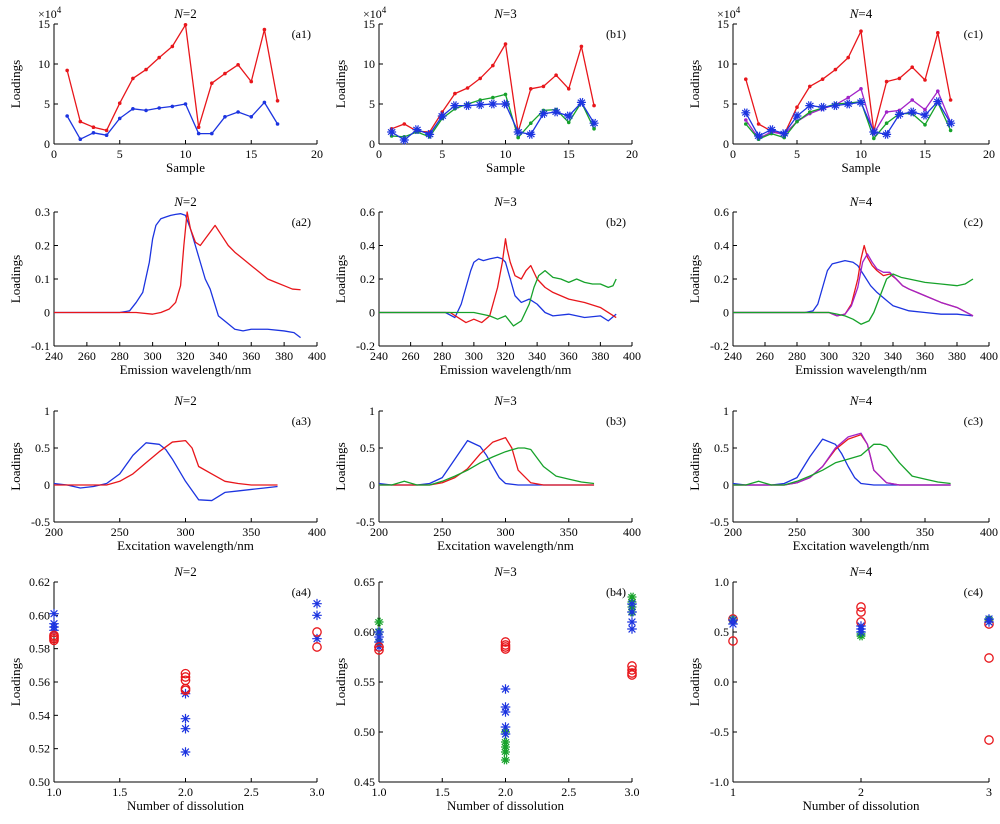 Image resolution: width=1000 pixels, height=824 pixels. Describe the element at coordinates (510, 400) in the screenshot. I see `chart-title-value: =3` at that location.